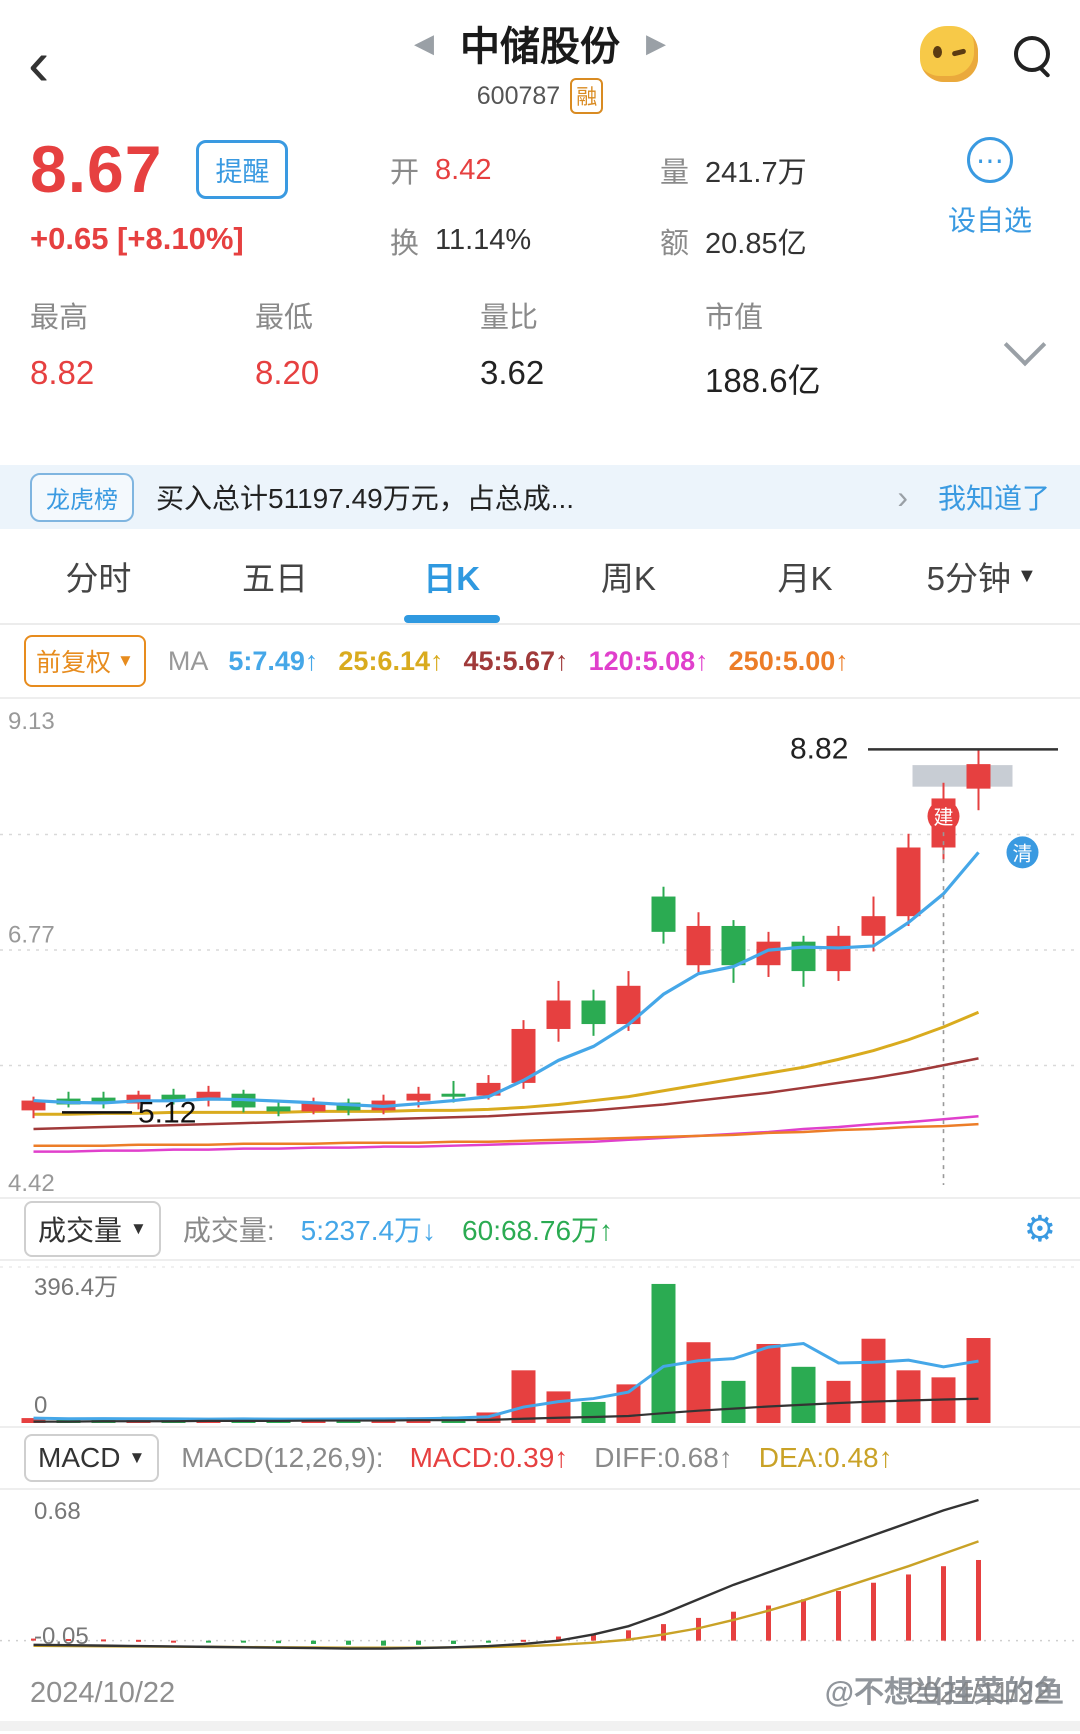 The height and width of the screenshot is (1734, 1080). Describe the element at coordinates (518, 95) in the screenshot. I see `stock-code: 600787` at that location.